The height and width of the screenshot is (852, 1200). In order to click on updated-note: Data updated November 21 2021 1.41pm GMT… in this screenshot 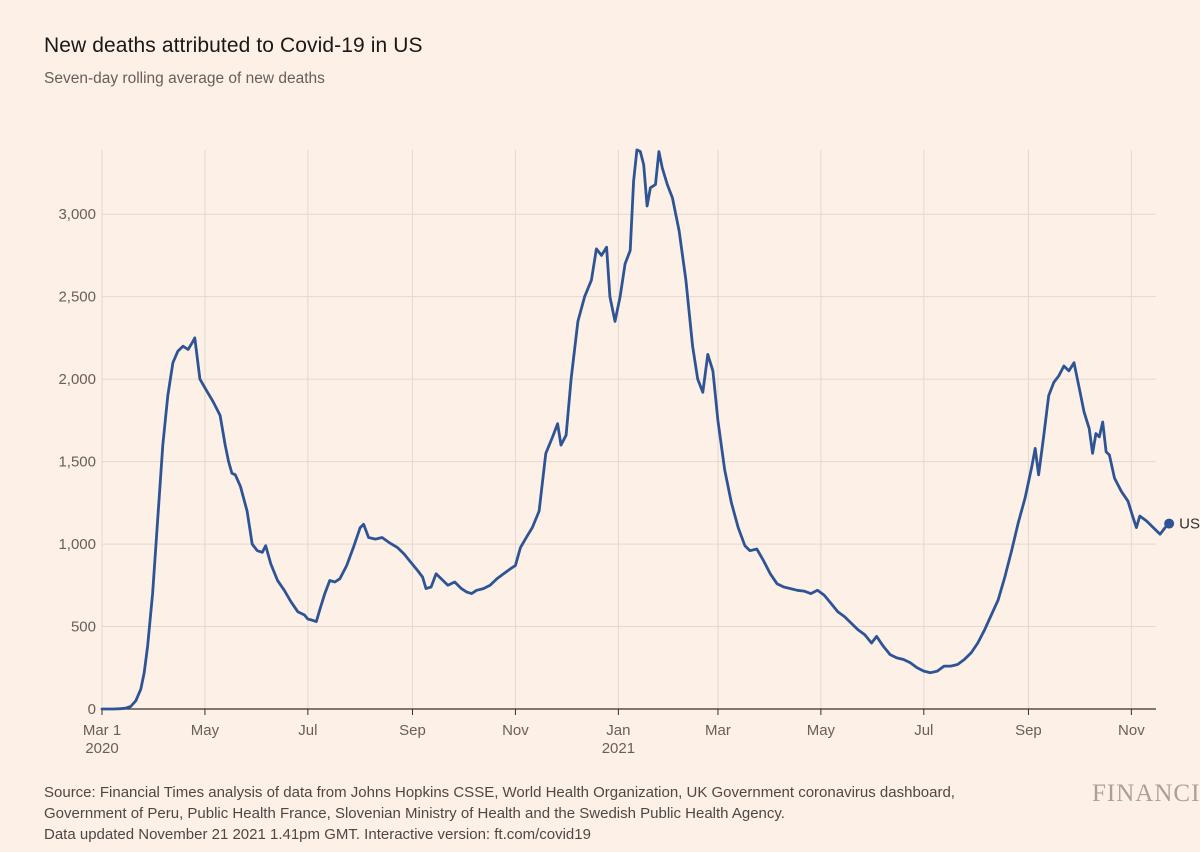, I will do `click(317, 834)`.